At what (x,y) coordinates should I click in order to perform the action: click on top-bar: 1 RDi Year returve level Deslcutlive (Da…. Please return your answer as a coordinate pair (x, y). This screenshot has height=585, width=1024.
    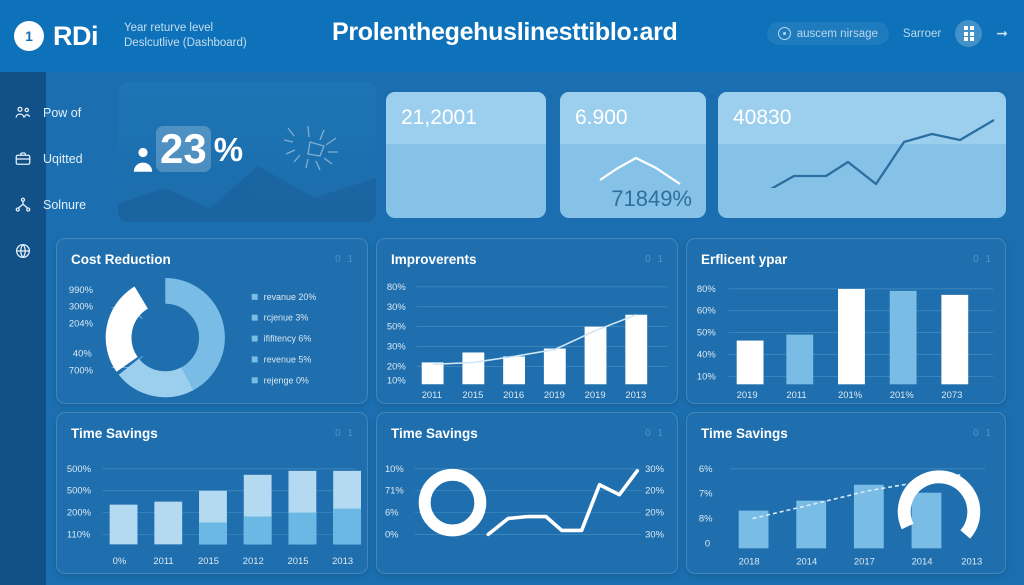
    Looking at the image, I should click on (512, 36).